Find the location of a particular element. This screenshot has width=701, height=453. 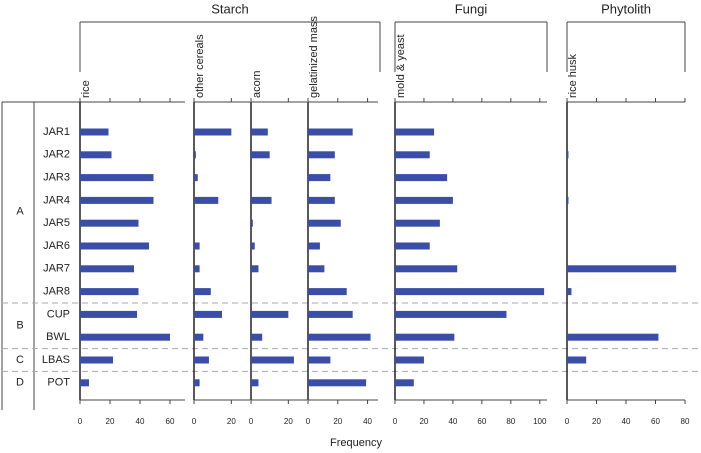

column-label: other cereals is located at coordinates (200, 66).